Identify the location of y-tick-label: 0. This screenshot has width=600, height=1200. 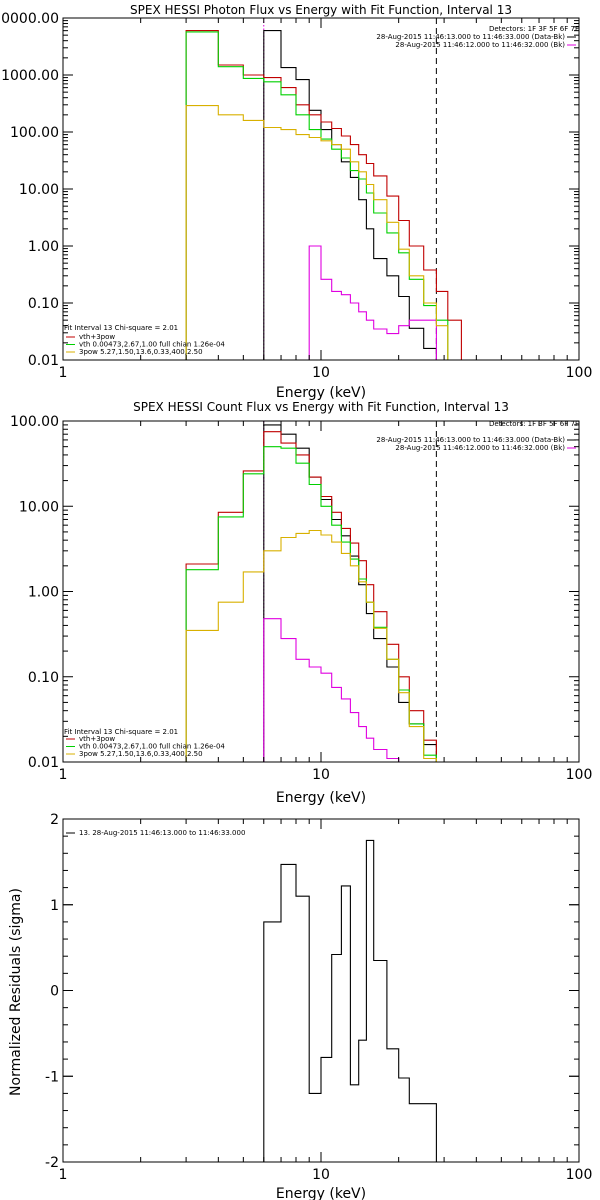
(54, 992).